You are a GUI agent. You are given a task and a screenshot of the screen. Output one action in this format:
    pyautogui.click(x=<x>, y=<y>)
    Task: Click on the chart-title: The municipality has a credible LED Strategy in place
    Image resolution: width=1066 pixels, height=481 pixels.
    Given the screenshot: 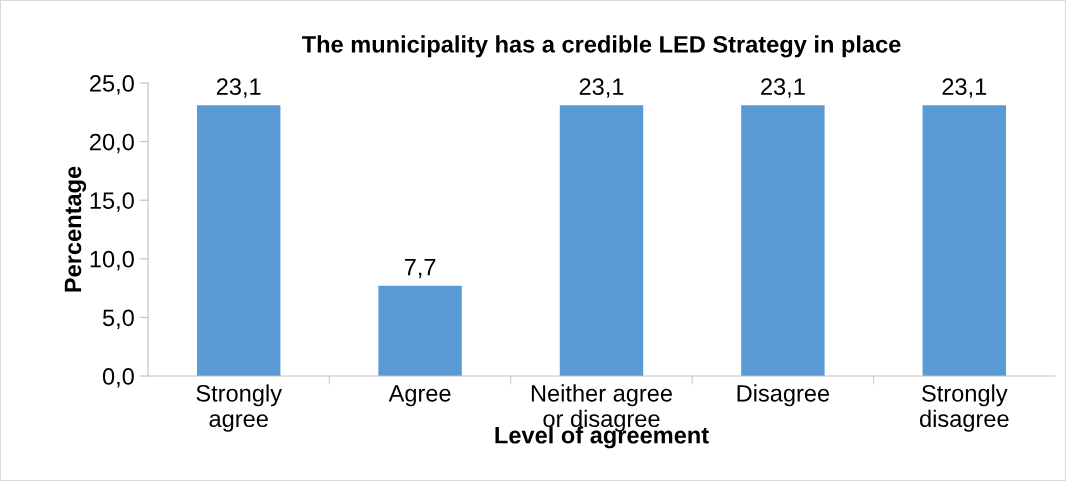 What is the action you would take?
    pyautogui.click(x=601, y=46)
    